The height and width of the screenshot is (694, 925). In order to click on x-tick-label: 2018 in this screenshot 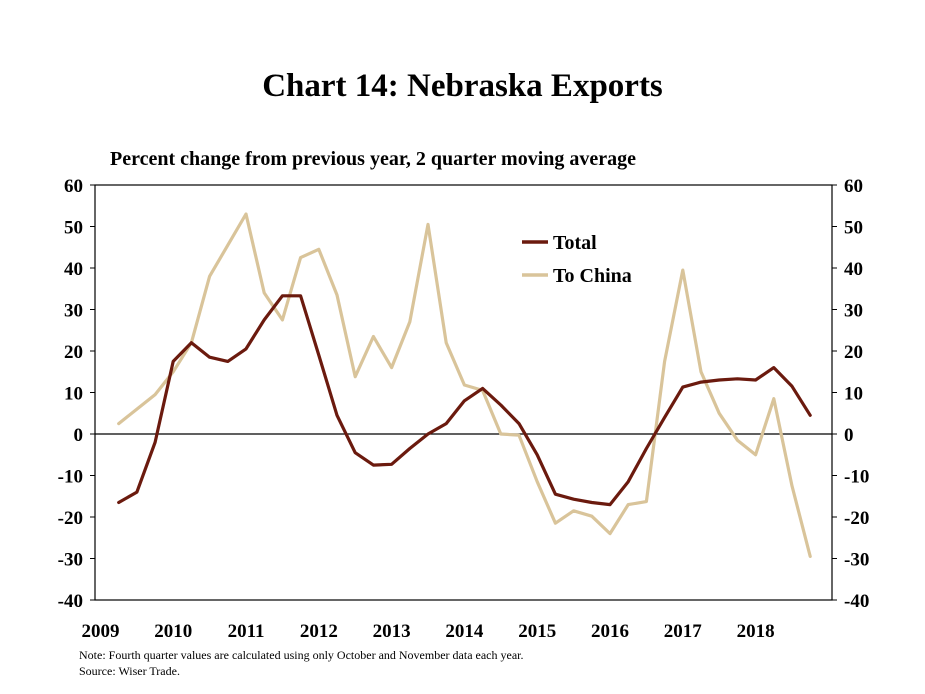, I will do `click(756, 631)`.